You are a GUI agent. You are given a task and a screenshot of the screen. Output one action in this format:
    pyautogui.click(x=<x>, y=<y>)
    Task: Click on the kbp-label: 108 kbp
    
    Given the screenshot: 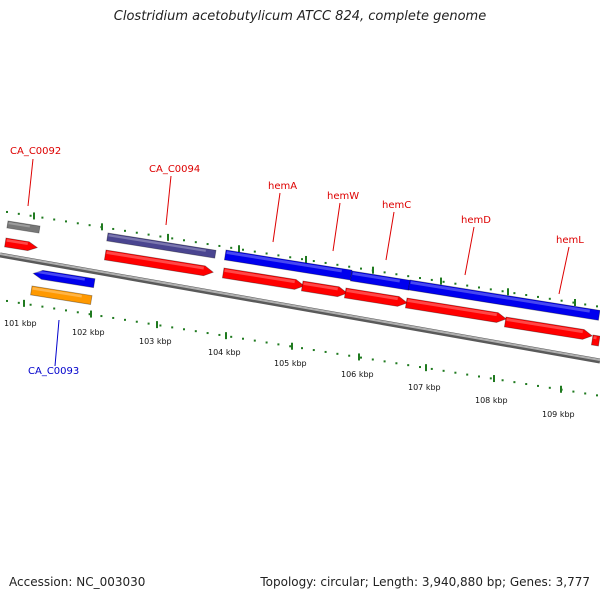 What is the action you would take?
    pyautogui.click(x=491, y=400)
    